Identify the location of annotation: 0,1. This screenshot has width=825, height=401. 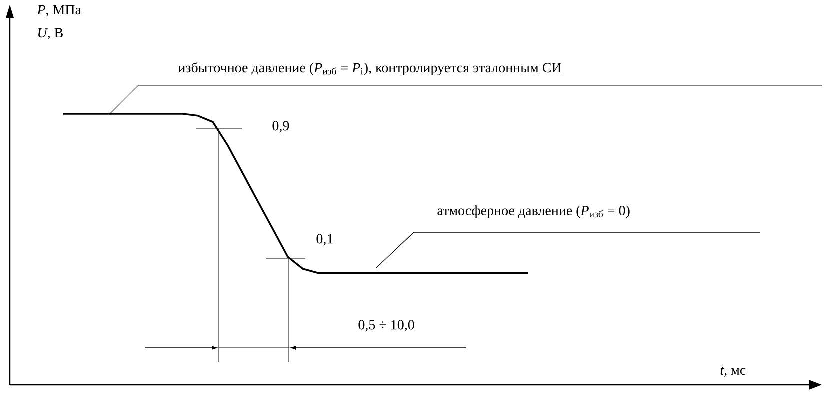
(324, 240).